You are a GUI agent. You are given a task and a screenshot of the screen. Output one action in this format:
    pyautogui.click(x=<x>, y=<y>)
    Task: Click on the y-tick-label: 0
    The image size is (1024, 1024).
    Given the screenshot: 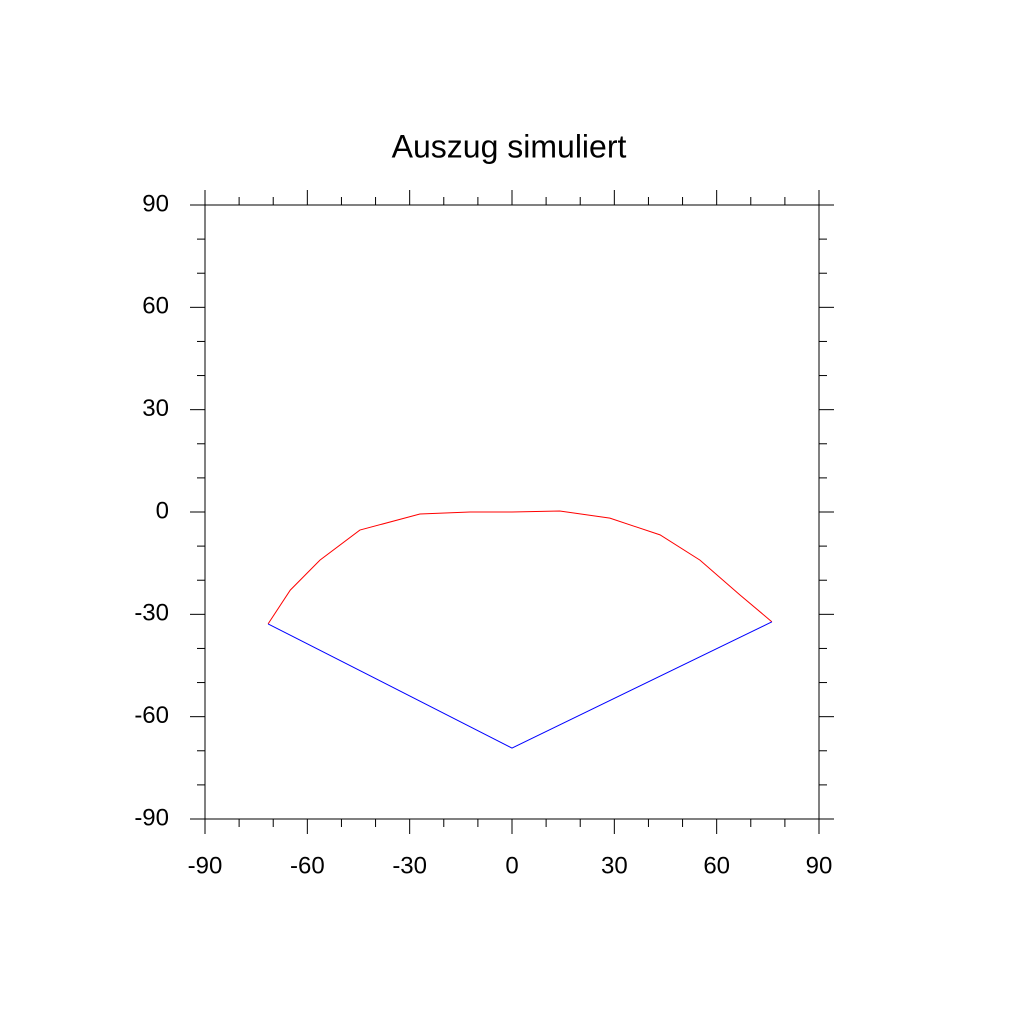 What is the action you would take?
    pyautogui.click(x=162, y=510)
    